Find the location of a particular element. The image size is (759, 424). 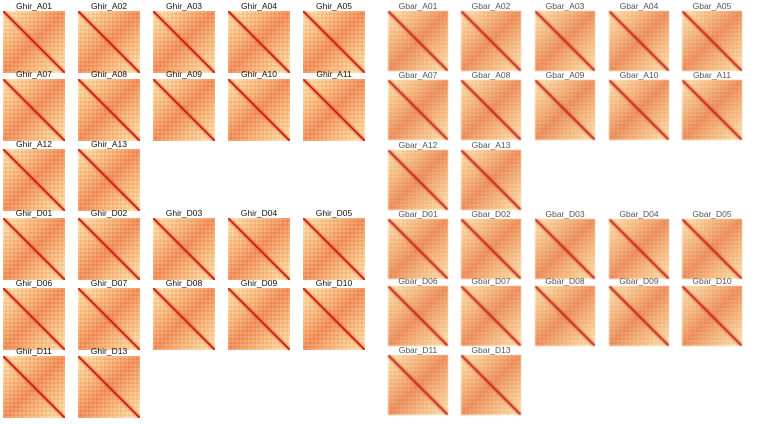

panel-label: Gbar_A08 is located at coordinates (491, 75).